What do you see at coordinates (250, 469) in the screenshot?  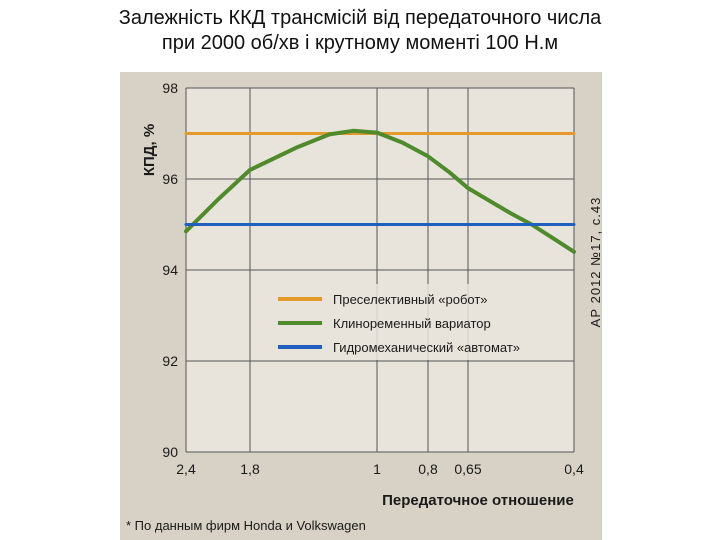 I see `x-tick-label: 1,8` at bounding box center [250, 469].